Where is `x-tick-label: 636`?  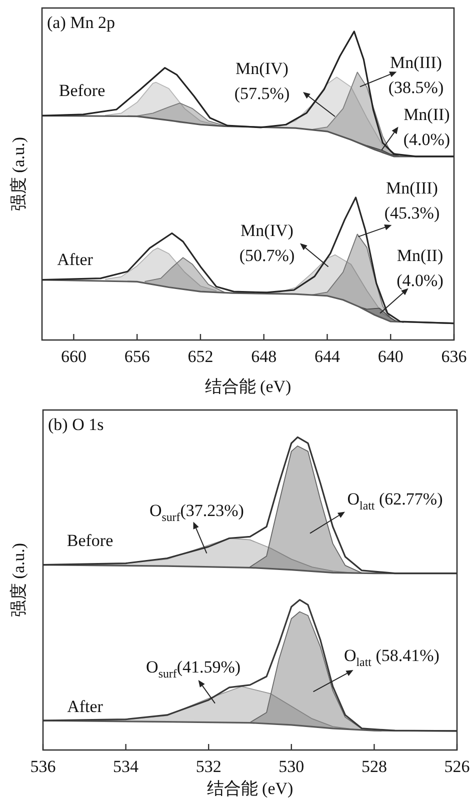 x-tick-label: 636 is located at coordinates (454, 356).